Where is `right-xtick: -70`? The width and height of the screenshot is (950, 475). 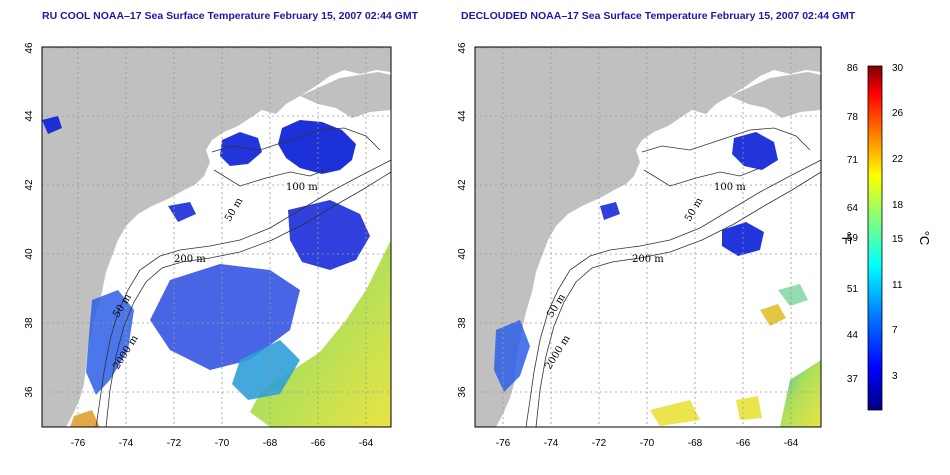 right-xtick: -70 is located at coordinates (647, 443).